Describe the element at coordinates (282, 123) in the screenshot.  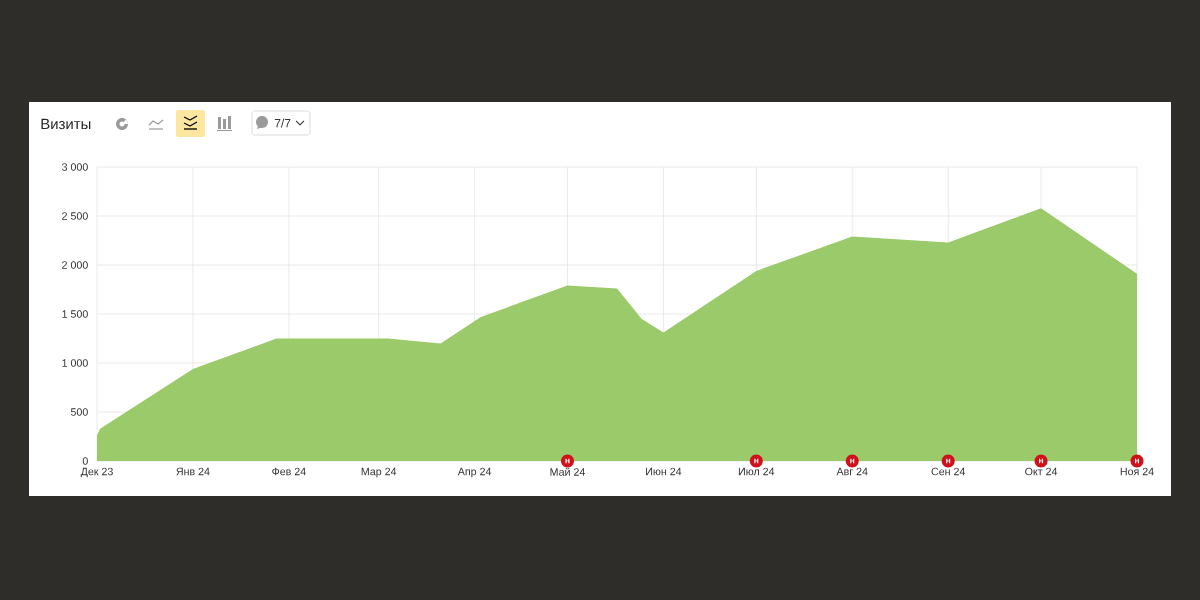
I see `text: 7/7` at that location.